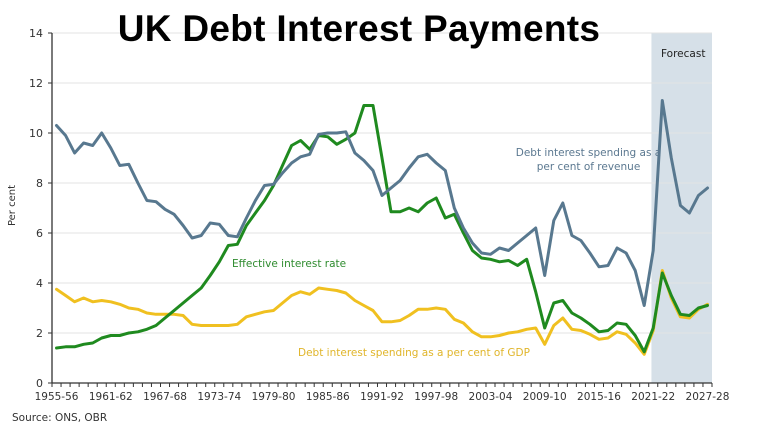 The width and height of the screenshot is (768, 432). Describe the element at coordinates (599, 397) in the screenshot. I see `x-tick-label: 2015-16` at that location.